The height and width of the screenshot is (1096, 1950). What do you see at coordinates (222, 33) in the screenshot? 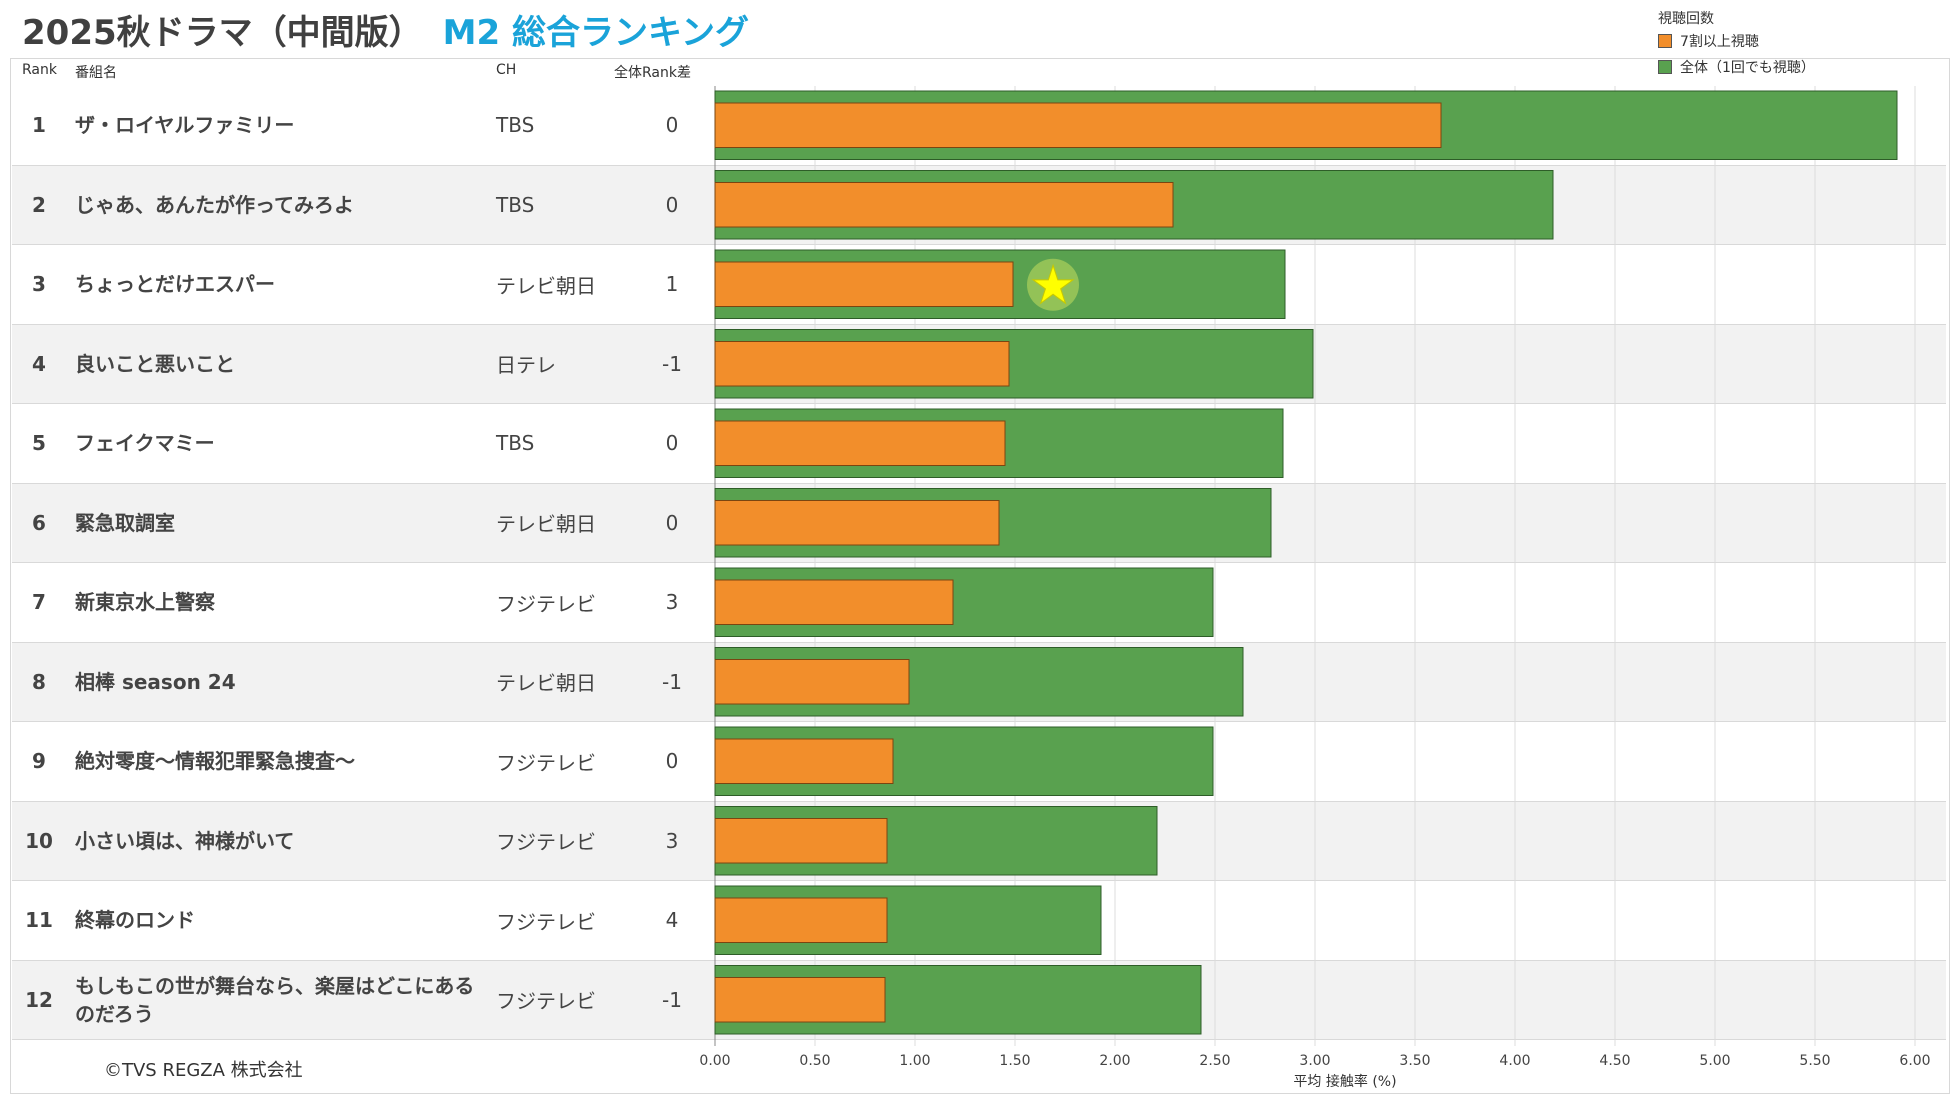
I see `title-main: 2025秋ドラマ（中間版）` at bounding box center [222, 33].